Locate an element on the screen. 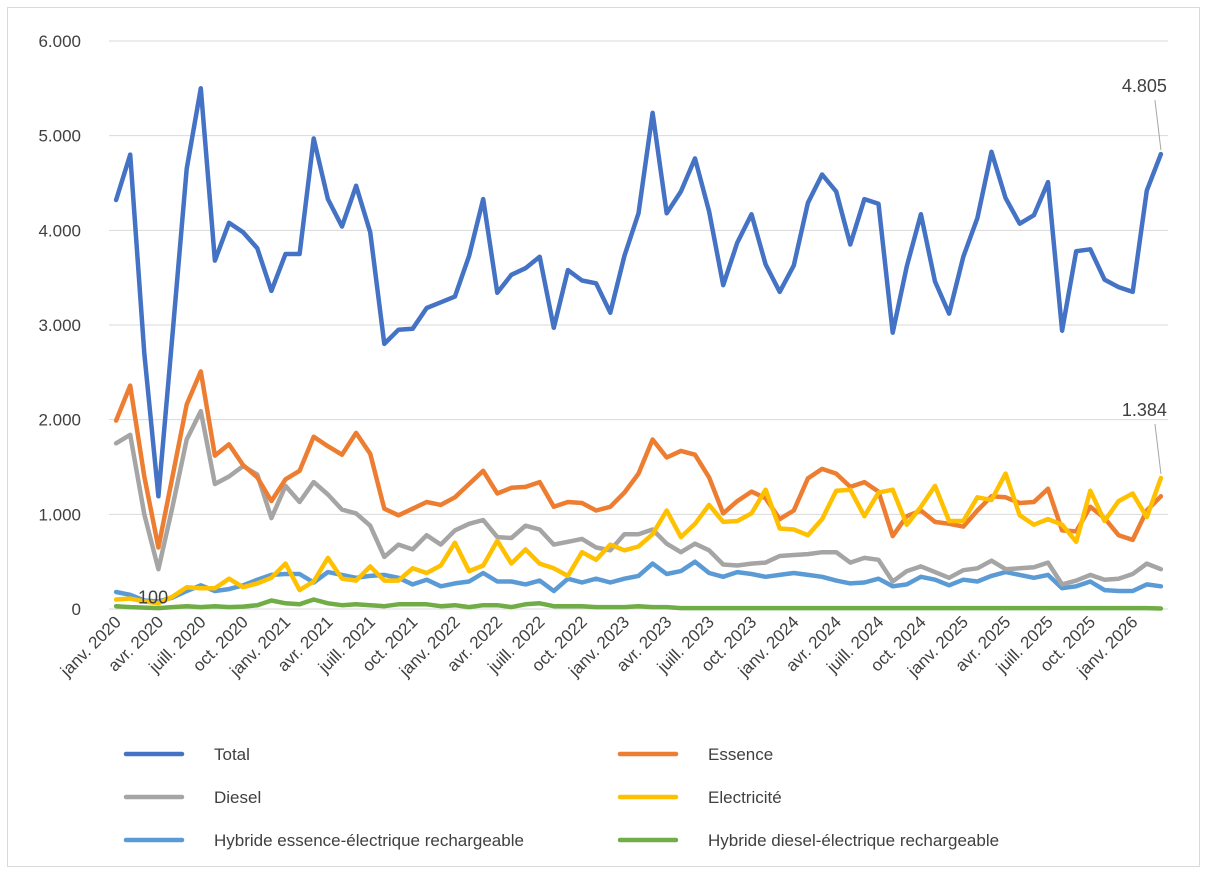 The width and height of the screenshot is (1208, 875). legend-label: Electricité is located at coordinates (745, 797).